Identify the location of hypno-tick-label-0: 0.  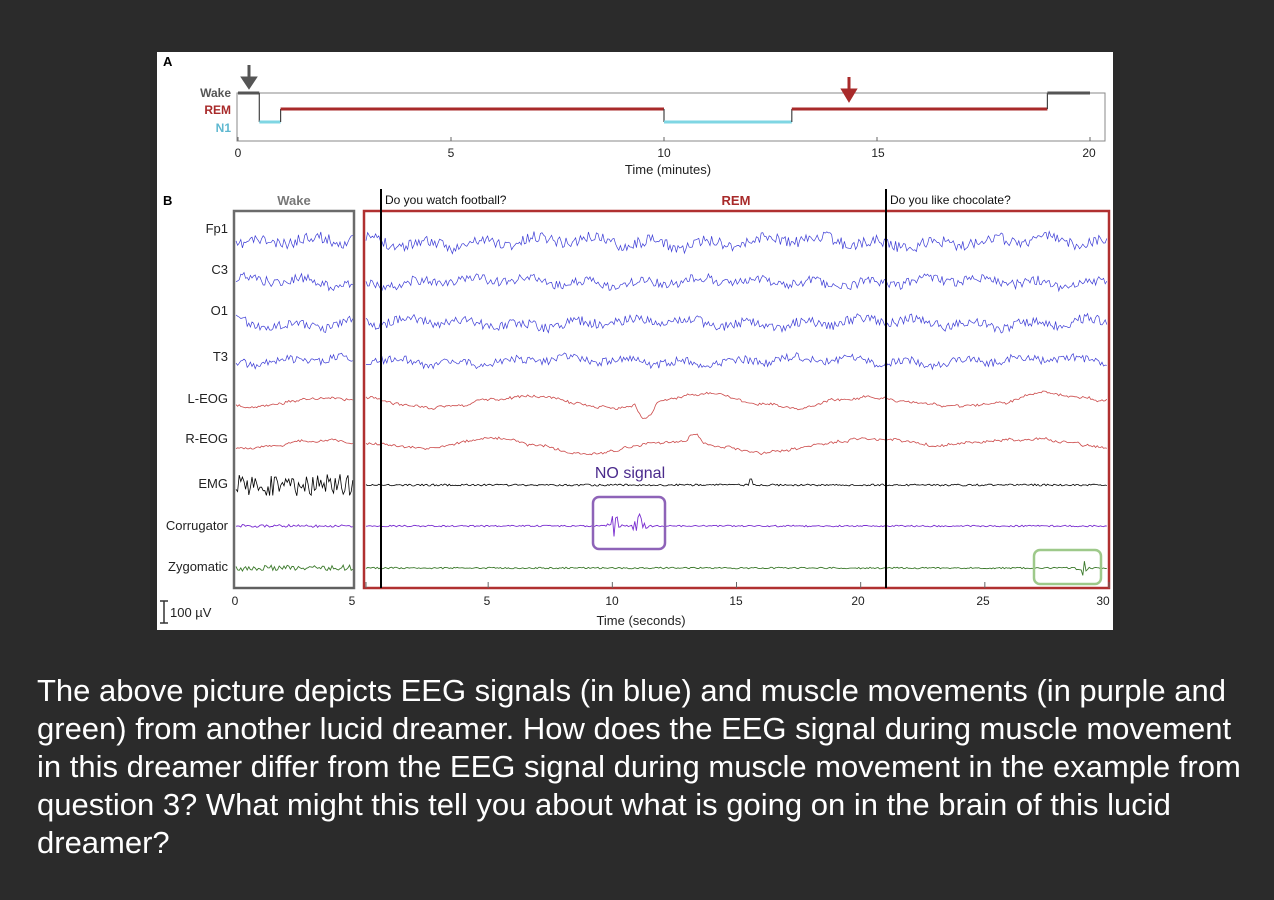
(238, 153).